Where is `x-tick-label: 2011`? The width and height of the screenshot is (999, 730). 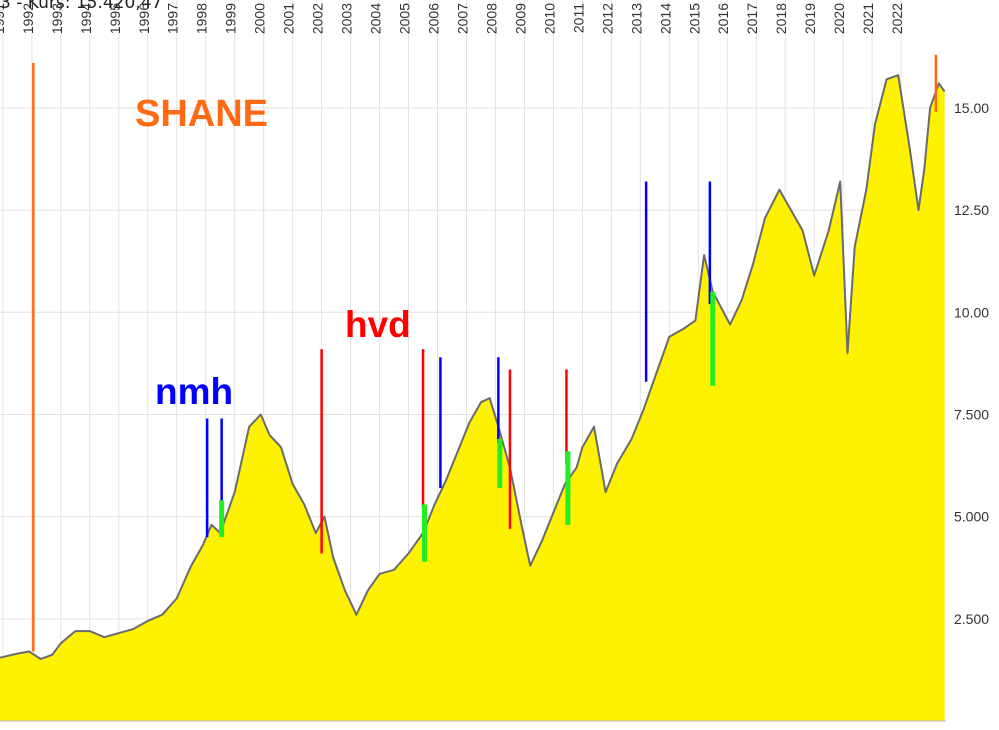 x-tick-label: 2011 is located at coordinates (578, 18).